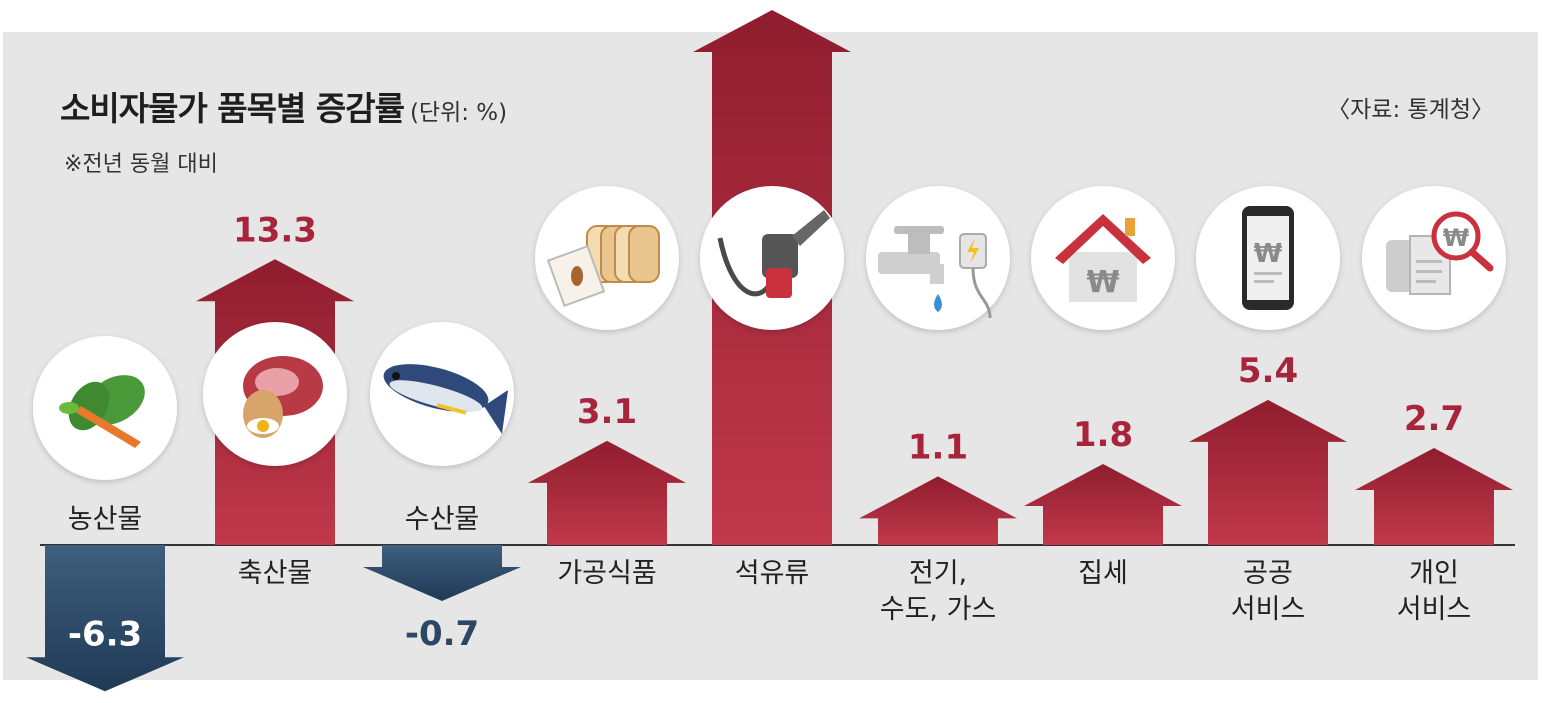 Image resolution: width=1542 pixels, height=703 pixels. What do you see at coordinates (1434, 419) in the screenshot?
I see `value-label: 2.7` at bounding box center [1434, 419].